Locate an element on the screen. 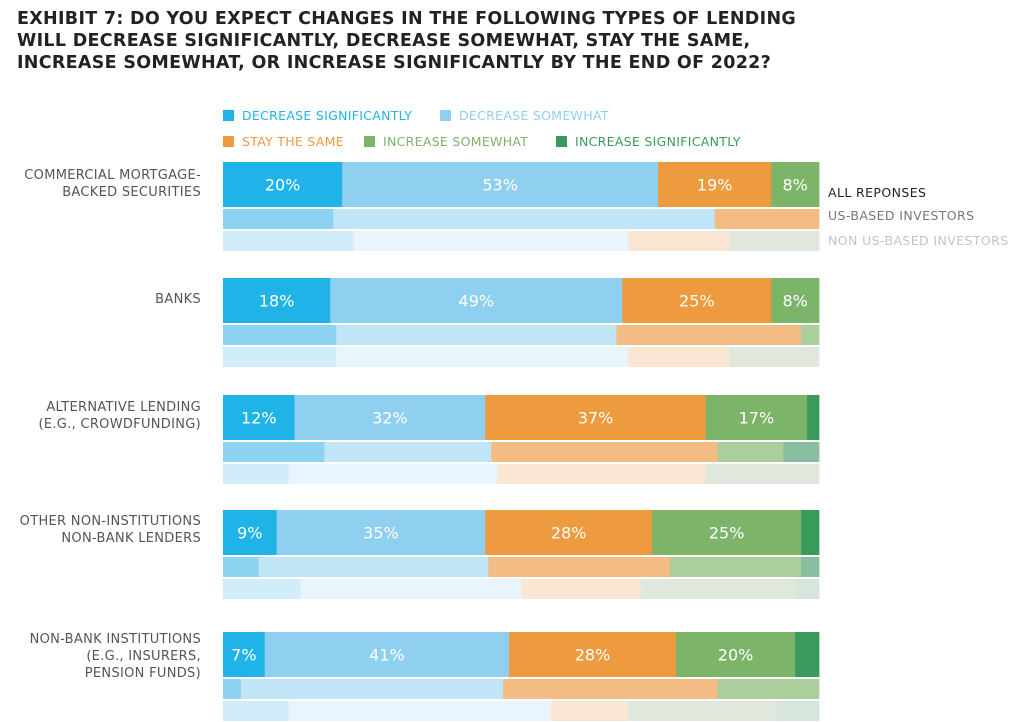  data-label: 37% is located at coordinates (596, 418).